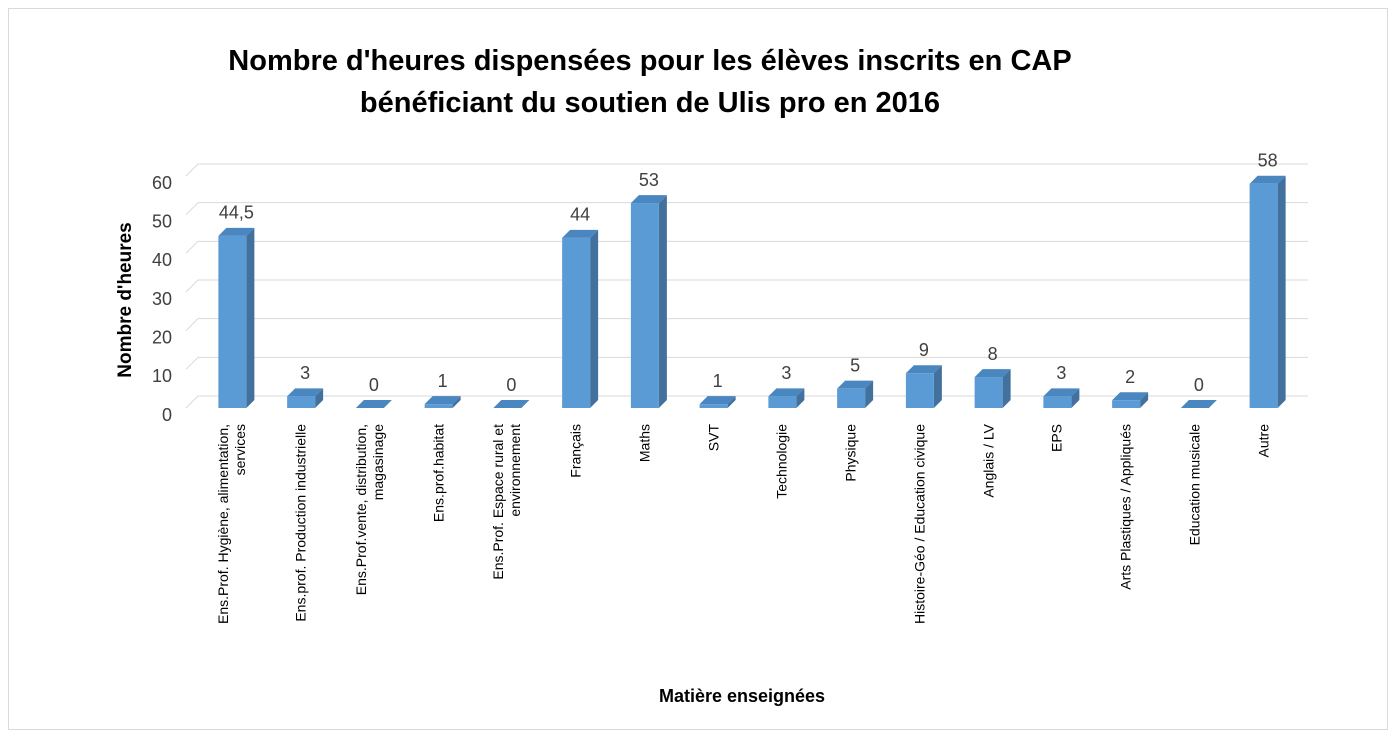 This screenshot has width=1397, height=740. I want to click on x-tick-label: Arts Plastiques / Appliqués, so click(1125, 507).